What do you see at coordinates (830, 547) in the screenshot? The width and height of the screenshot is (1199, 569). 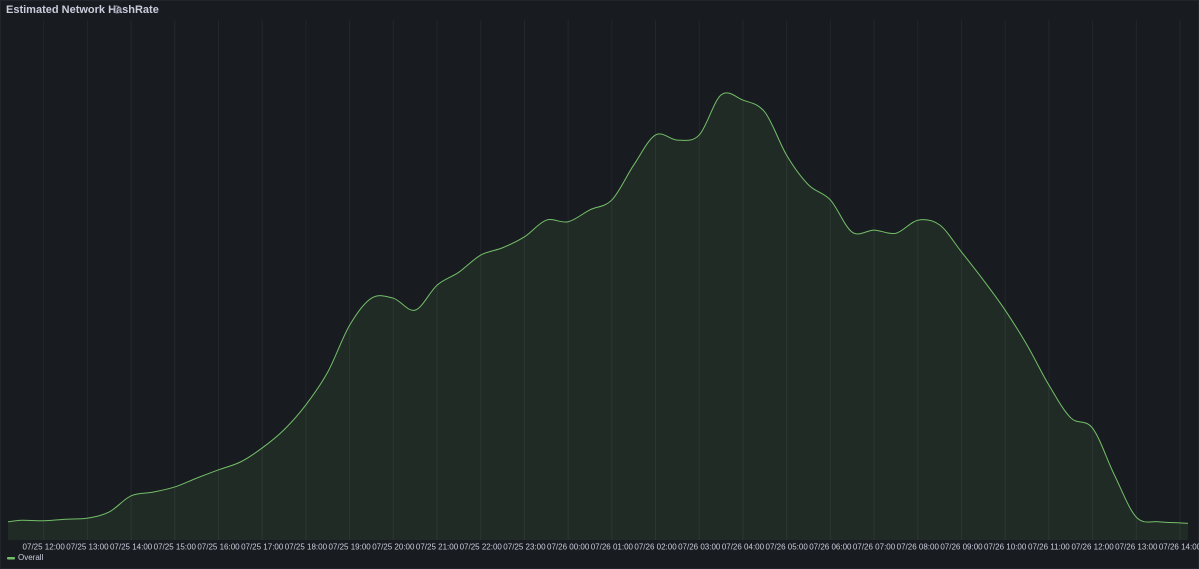 I see `x-tick-label: 07/26 06:00` at bounding box center [830, 547].